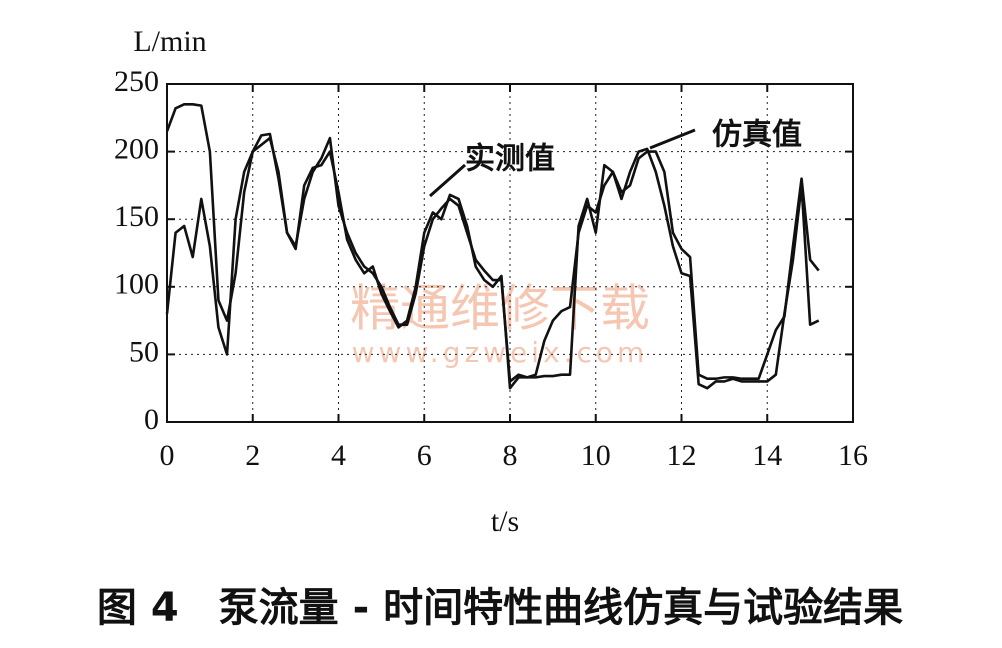  Describe the element at coordinates (596, 455) in the screenshot. I see `x-tick-label: 10` at that location.